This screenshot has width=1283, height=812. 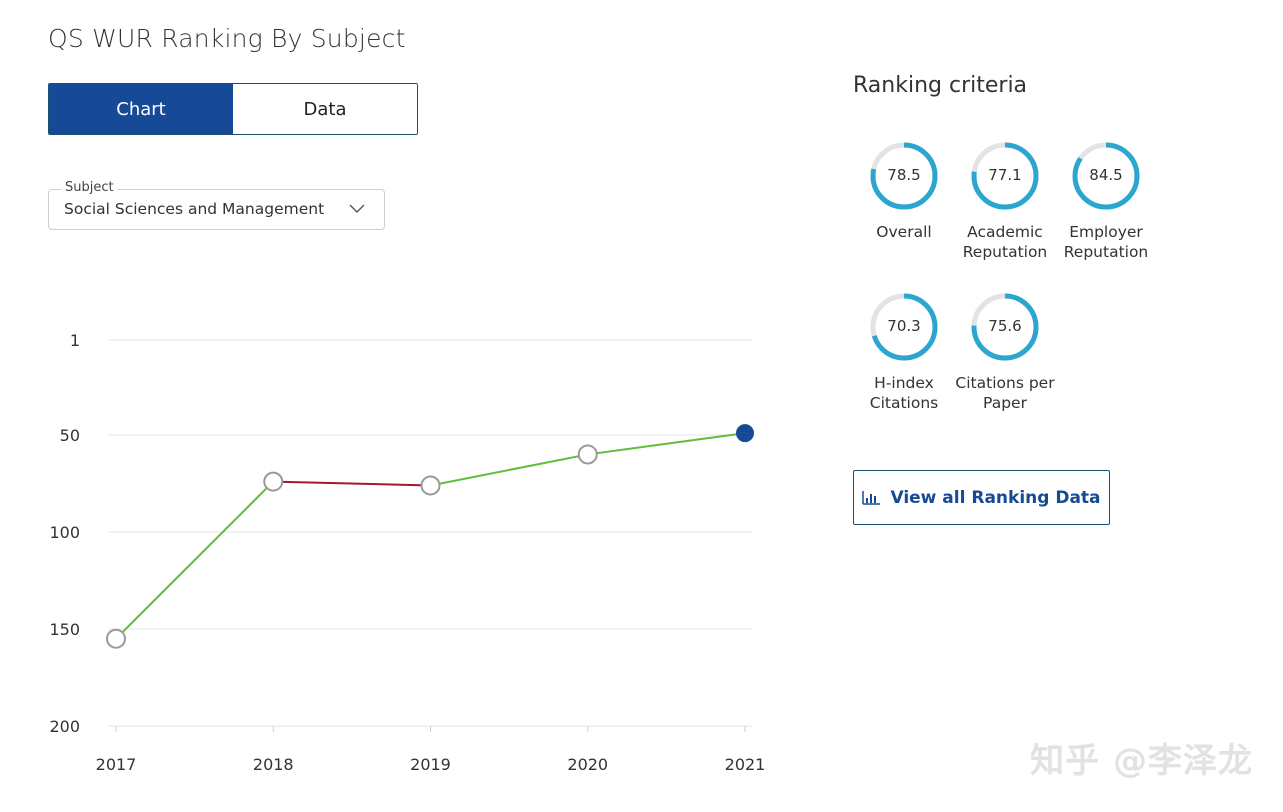 I want to click on subject-select-value: Social Sciences and Management, so click(x=194, y=209).